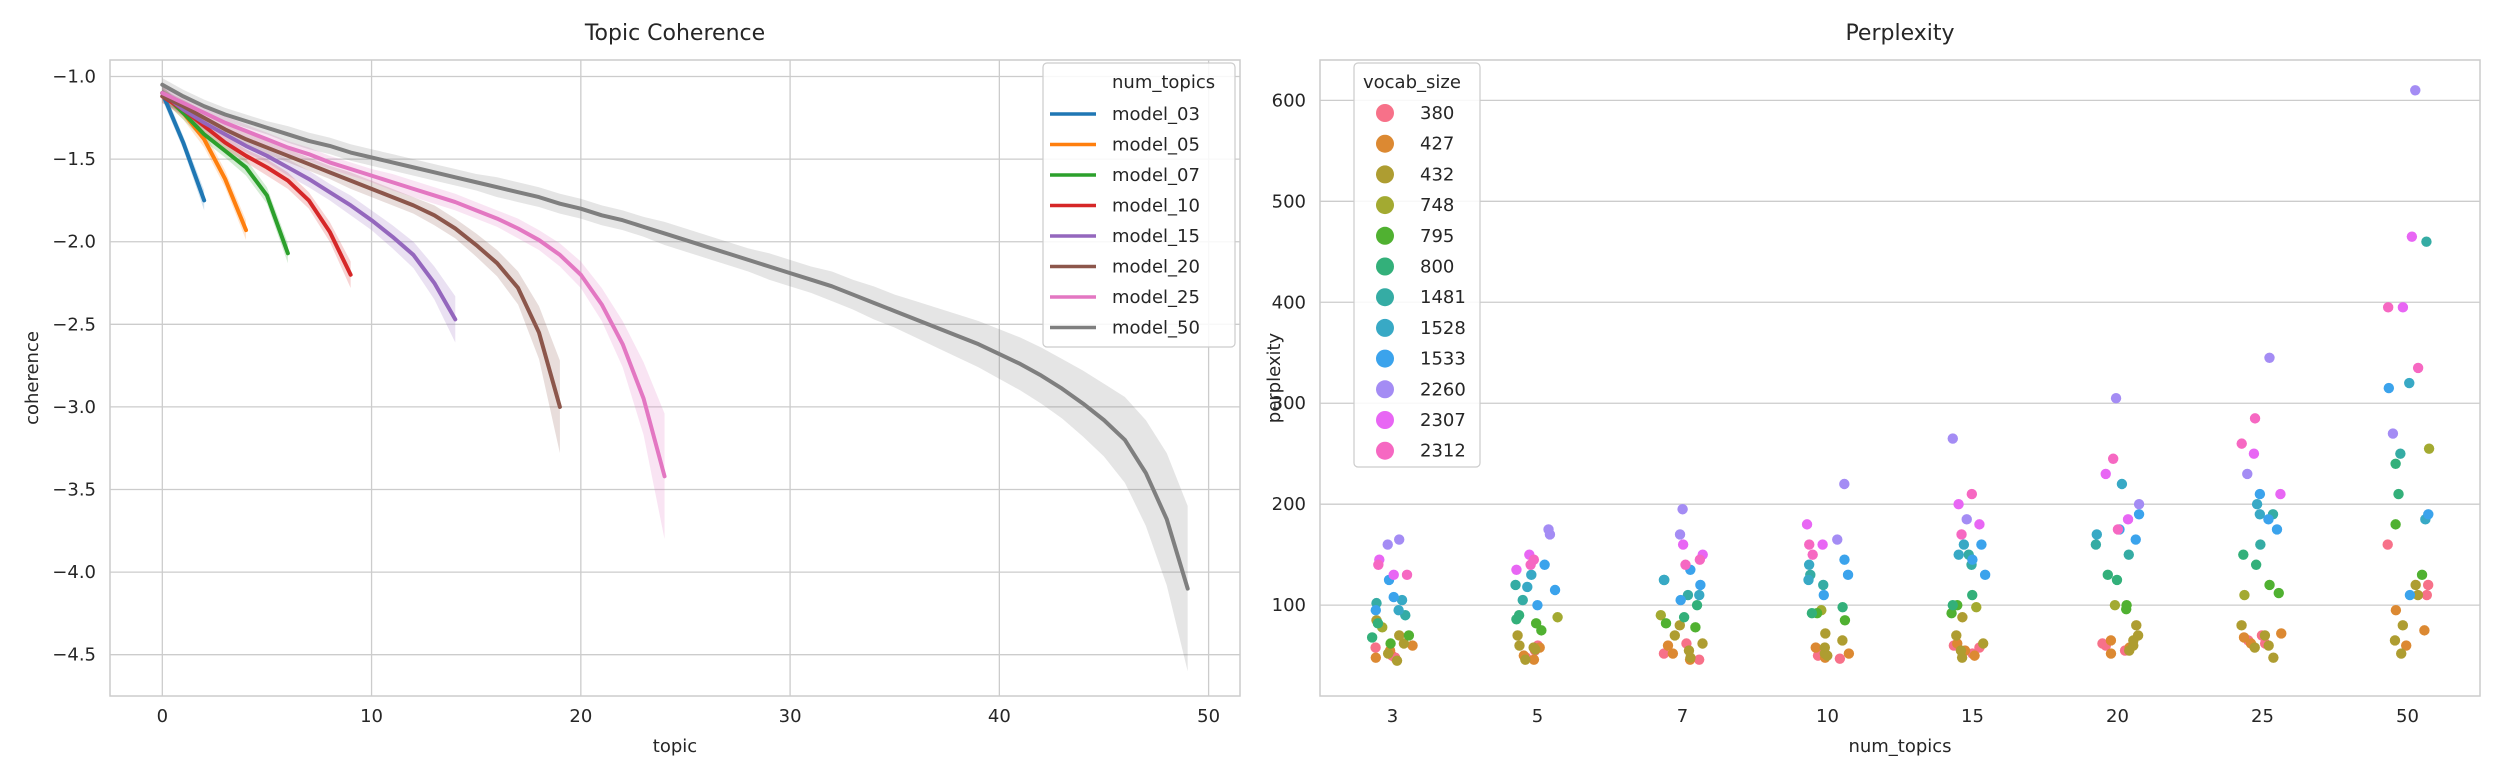 The image size is (2500, 781). Describe the element at coordinates (2407, 716) in the screenshot. I see `perplexity-x-tick-label: 50` at that location.